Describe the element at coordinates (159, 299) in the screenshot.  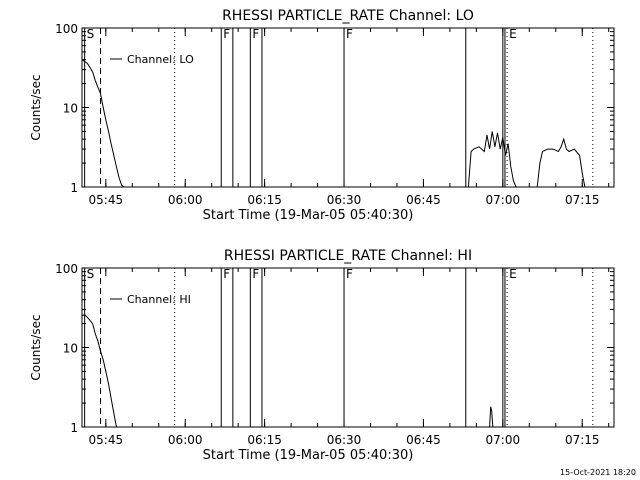
I see `legend-label: Channel: HI` at that location.